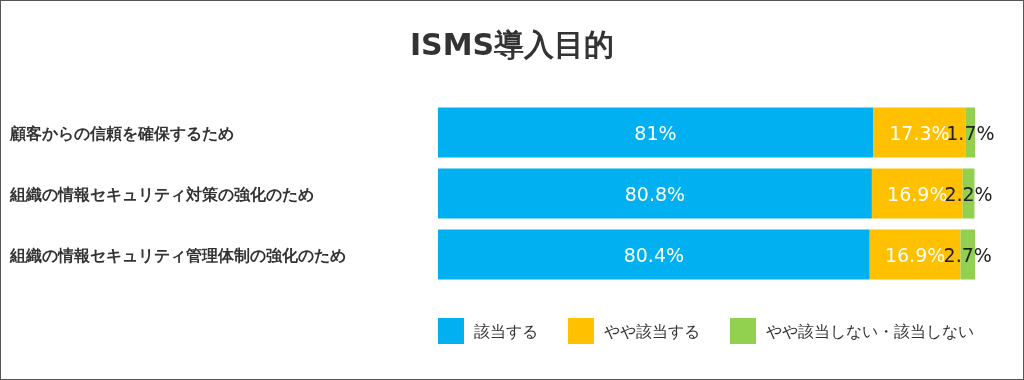 This screenshot has width=1024, height=380. What do you see at coordinates (652, 331) in the screenshot?
I see `legend-label: やや該当する` at bounding box center [652, 331].